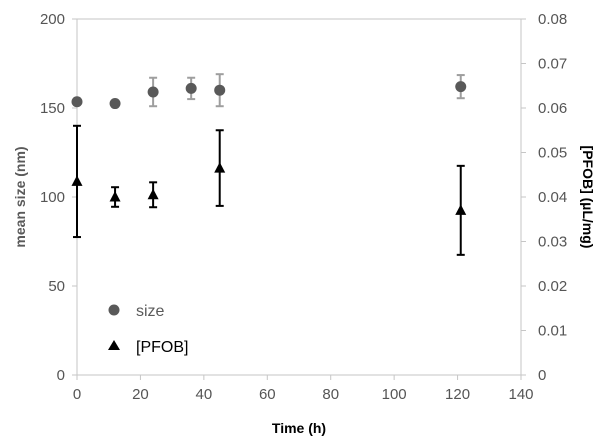 This screenshot has height=445, width=600. Describe the element at coordinates (114, 310) in the screenshot. I see `legend-size-marker` at that location.